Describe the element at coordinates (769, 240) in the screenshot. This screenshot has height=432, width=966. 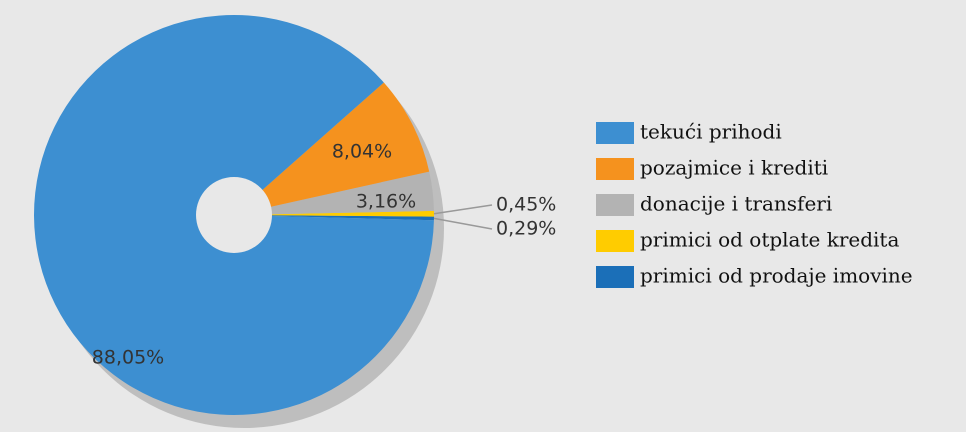
I see `legend-label: primici od otplate kredita` at that location.